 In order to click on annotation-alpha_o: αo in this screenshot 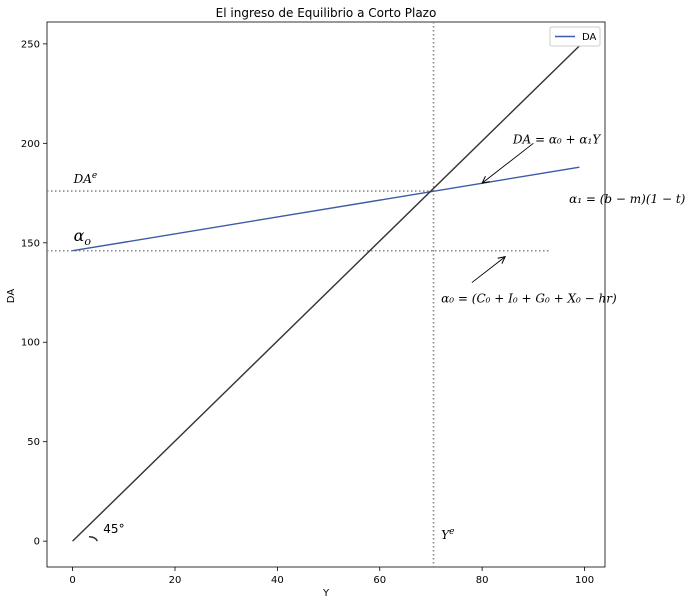, I will do `click(83, 237)`.